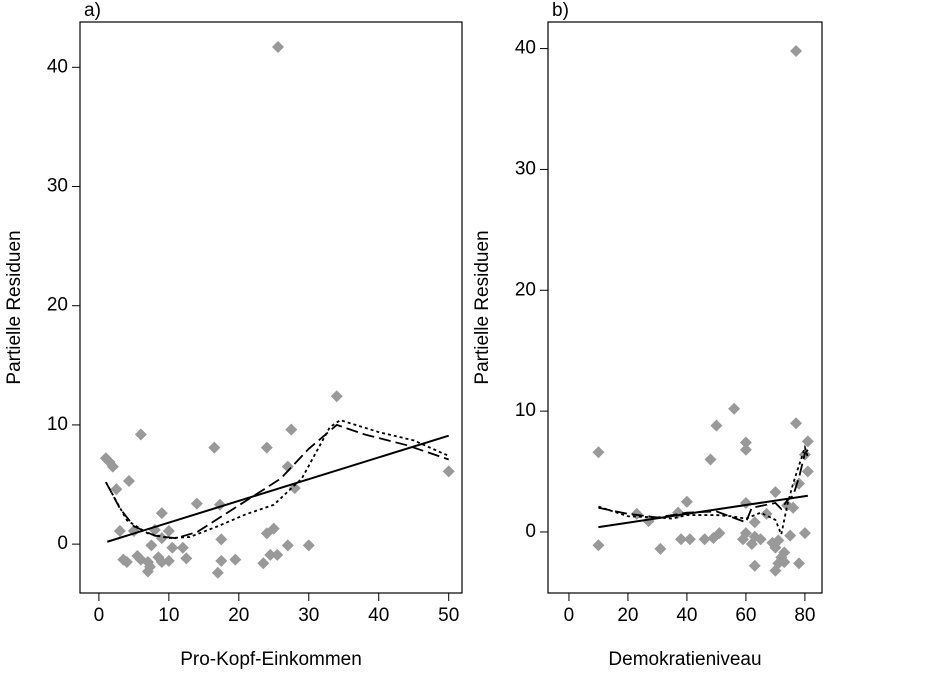 The image size is (936, 675). I want to click on panel-label: a), so click(92, 10).